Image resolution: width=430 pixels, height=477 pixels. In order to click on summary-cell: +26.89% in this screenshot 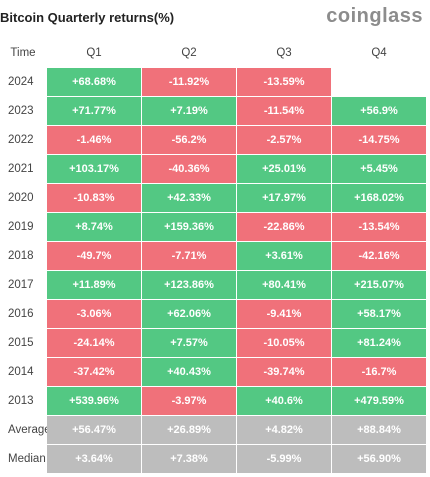, I will do `click(189, 430)`.